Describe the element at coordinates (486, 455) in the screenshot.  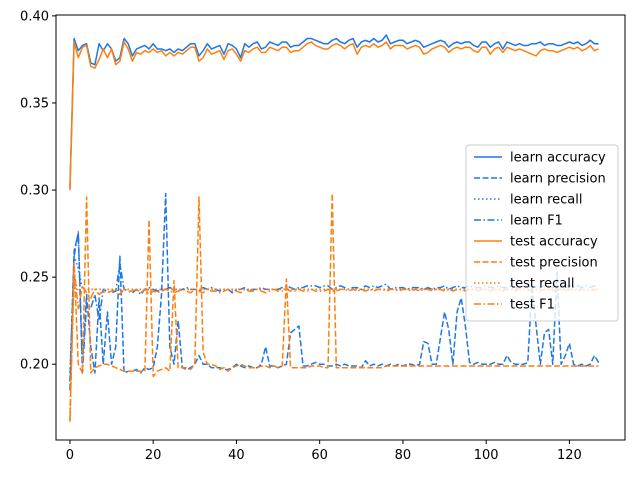
I see `x-tick-label: 100` at that location.